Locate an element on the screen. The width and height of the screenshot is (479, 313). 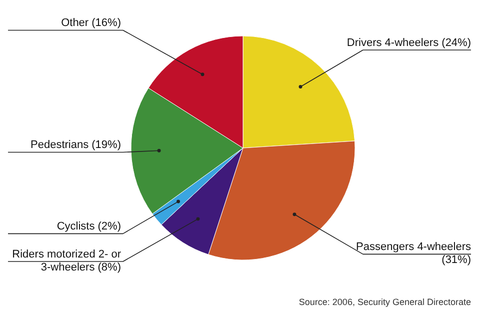
slice-label: Drivers 4-wheelers (24%) is located at coordinates (408, 43).